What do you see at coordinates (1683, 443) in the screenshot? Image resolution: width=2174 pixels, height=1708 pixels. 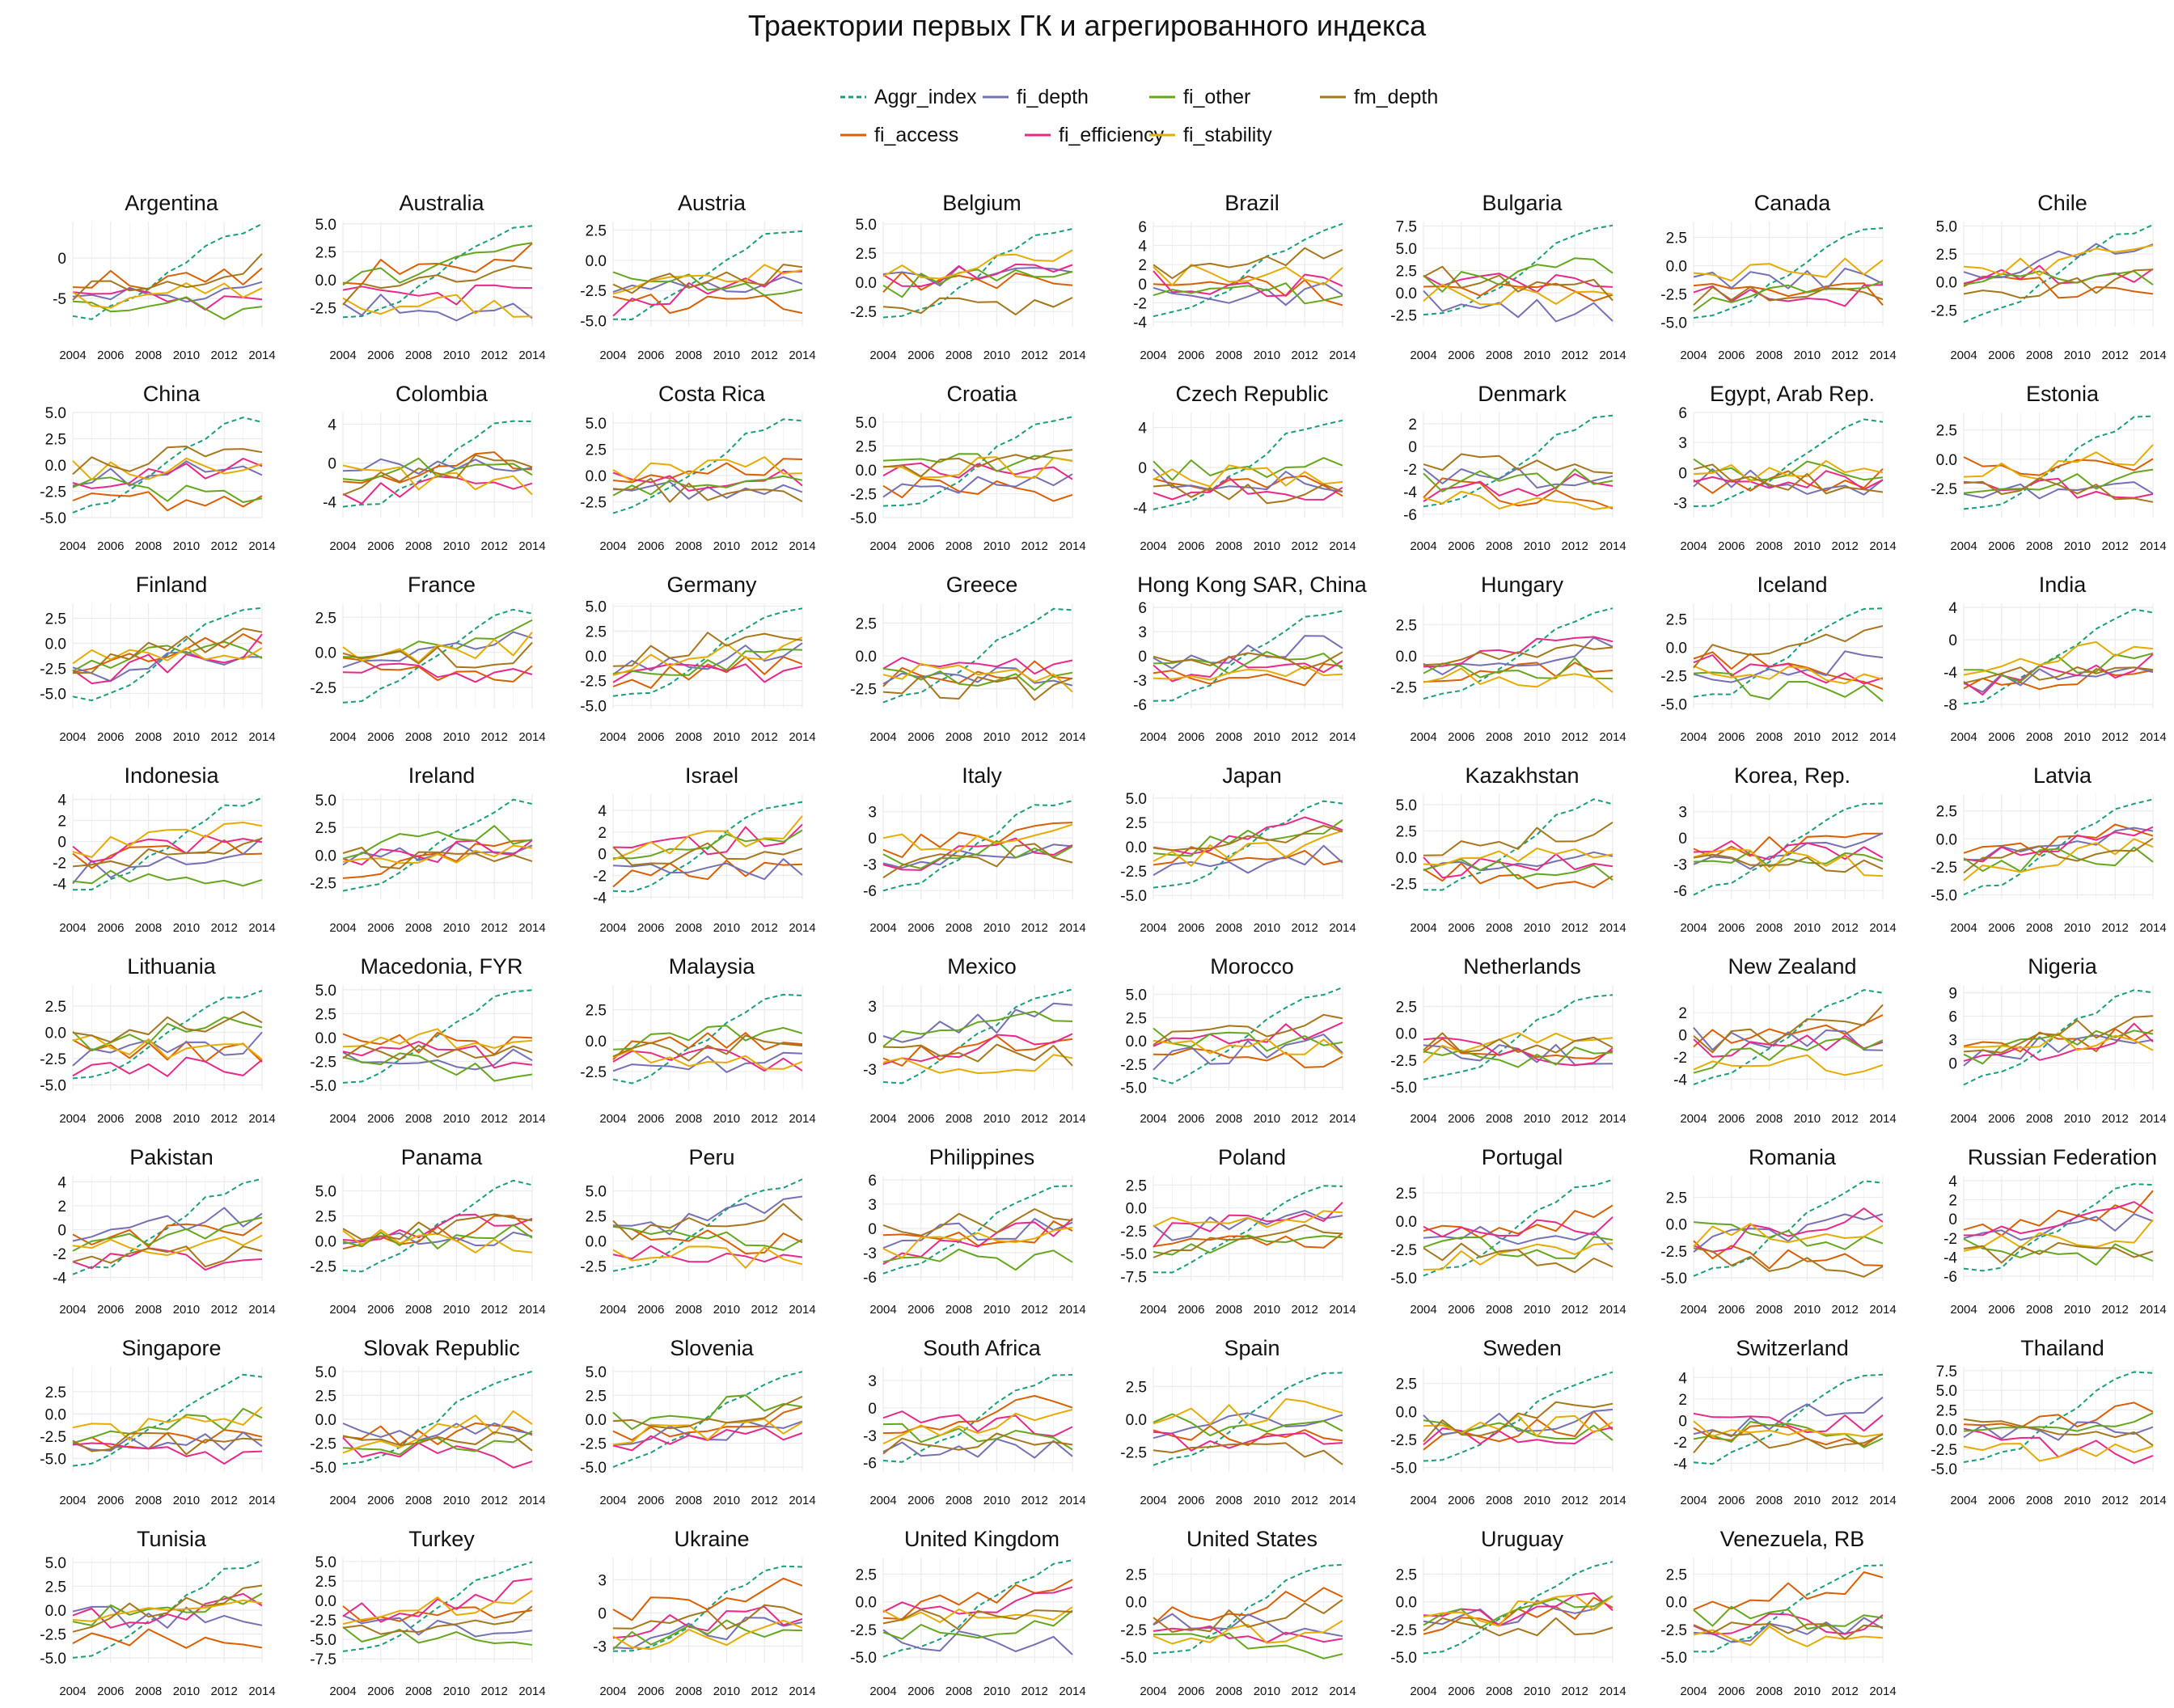 I see `y-tick-label: 3` at bounding box center [1683, 443].